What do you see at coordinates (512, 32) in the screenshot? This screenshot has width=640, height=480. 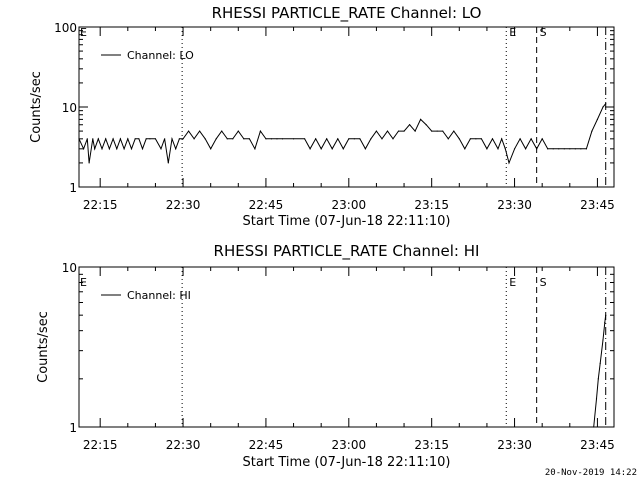 I see `marker-label: E` at bounding box center [512, 32].